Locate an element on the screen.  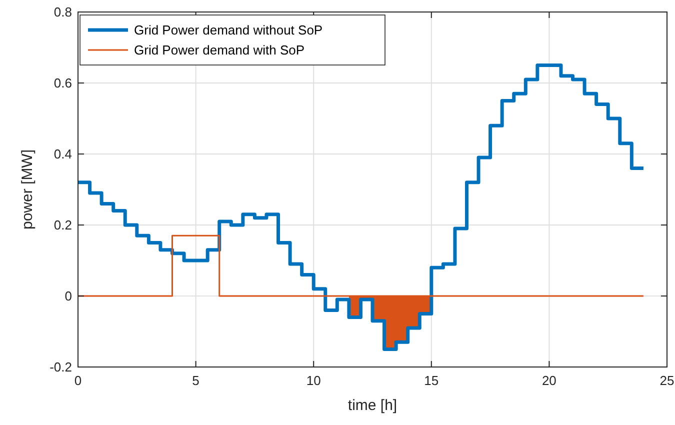
y-tick-label: 0.2 is located at coordinates (63, 225).